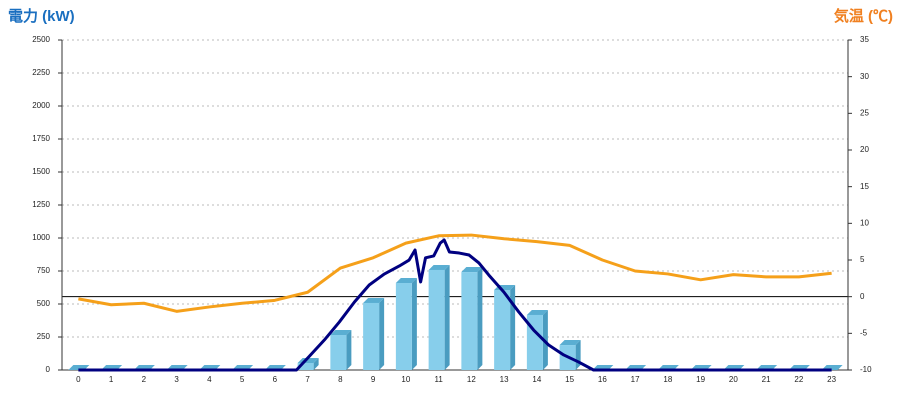 Image resolution: width=900 pixels, height=405 pixels. I want to click on y2-tick-label: 15, so click(864, 186).